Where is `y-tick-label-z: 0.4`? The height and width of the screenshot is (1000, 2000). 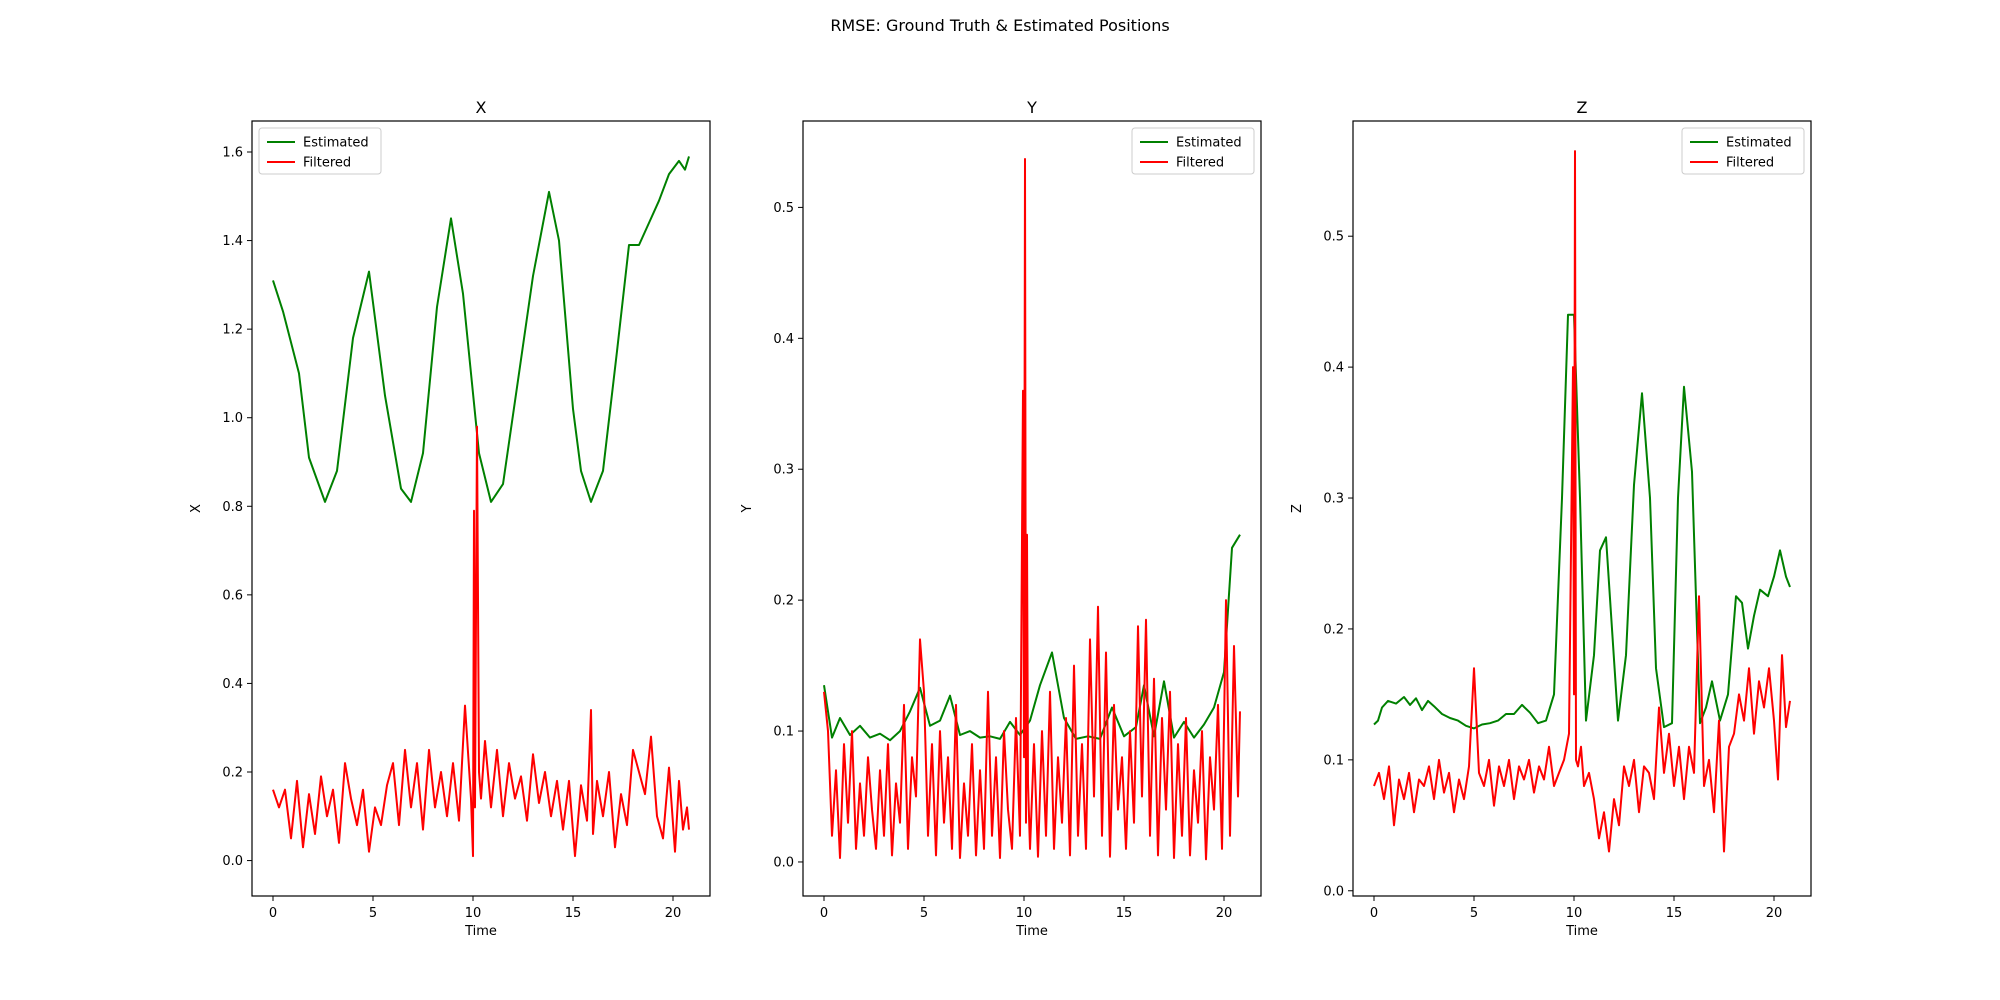 y-tick-label-z: 0.4 is located at coordinates (1333, 368).